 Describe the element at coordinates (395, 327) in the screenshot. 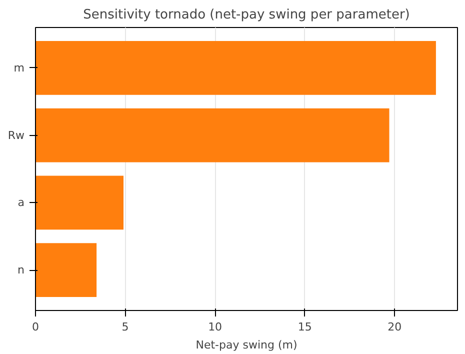

I see `x-tick-label: 20` at that location.